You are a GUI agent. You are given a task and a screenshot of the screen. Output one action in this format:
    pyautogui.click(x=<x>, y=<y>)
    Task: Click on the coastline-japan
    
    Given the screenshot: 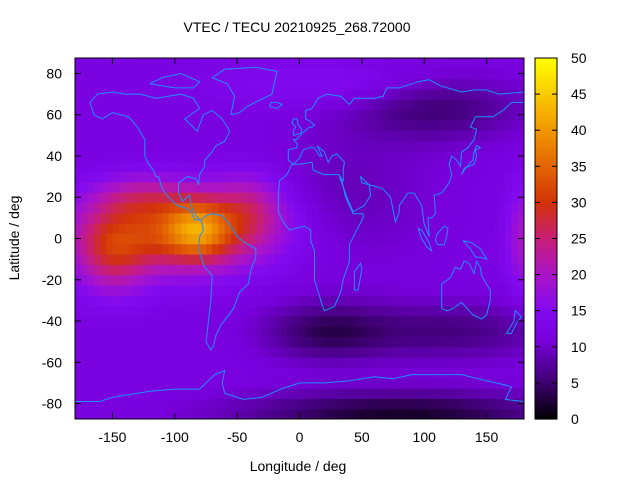 What is the action you would take?
    pyautogui.click(x=471, y=159)
    